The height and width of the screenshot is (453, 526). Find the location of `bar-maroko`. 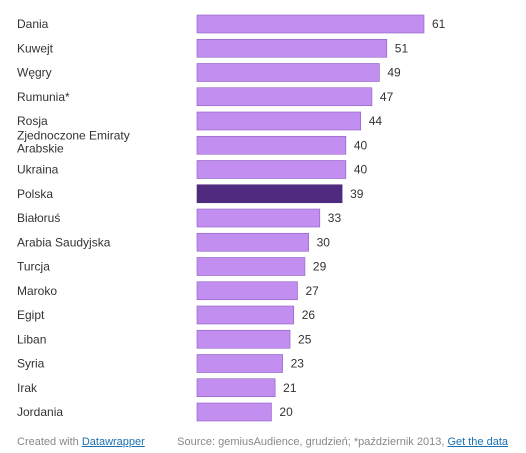

bar-maroko is located at coordinates (247, 291).